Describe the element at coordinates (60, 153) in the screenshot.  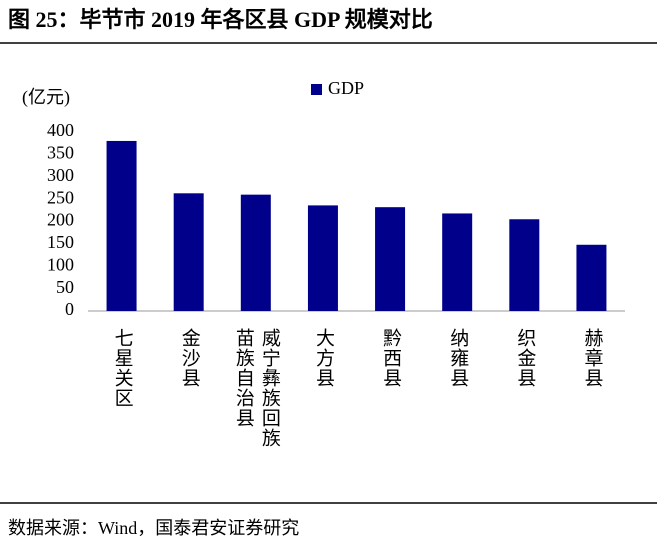
I see `y-tick-label: 350` at that location.